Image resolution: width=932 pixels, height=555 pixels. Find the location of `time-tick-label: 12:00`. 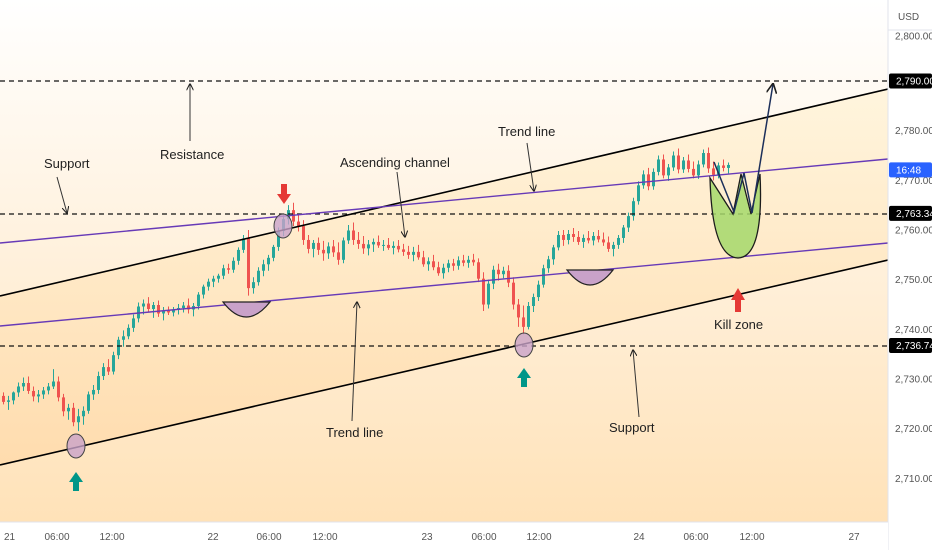

time-tick-label: 12:00 is located at coordinates (324, 537).